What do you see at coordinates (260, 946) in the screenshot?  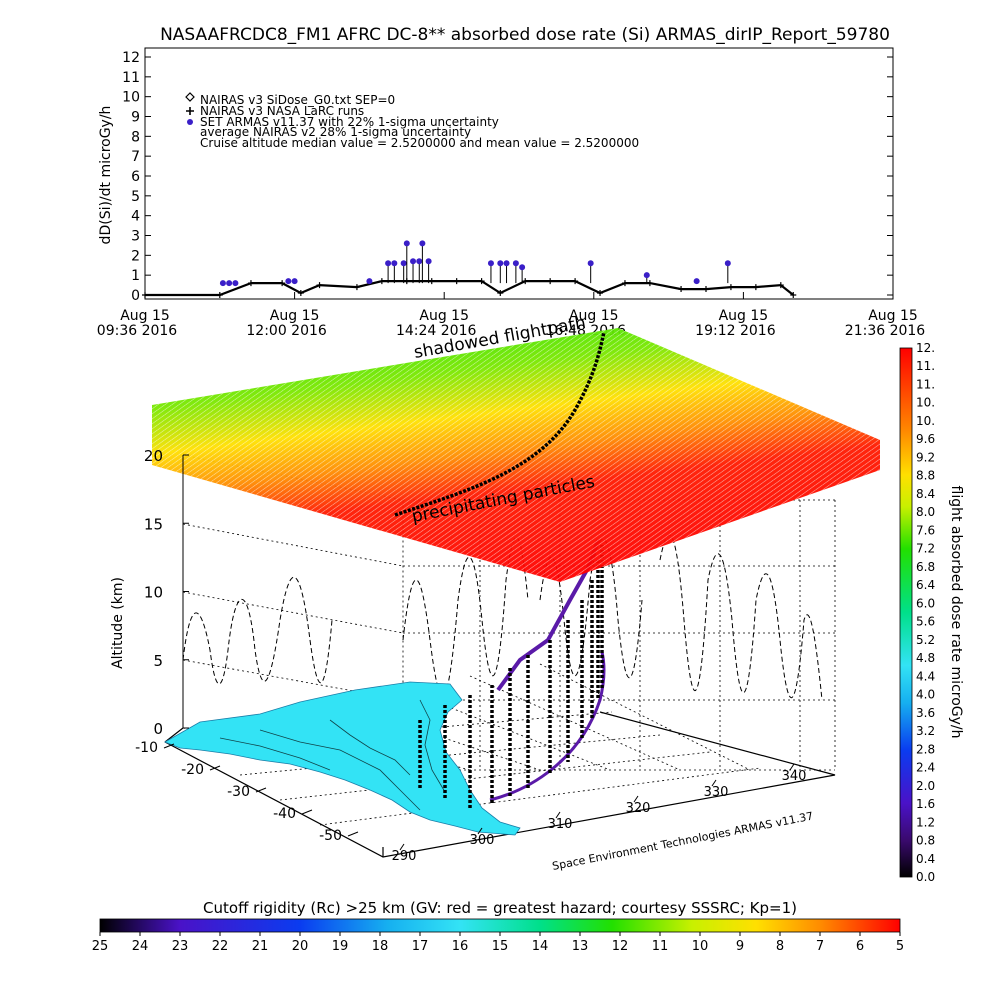 I see `rigidity-tick-label: 21` at bounding box center [260, 946].